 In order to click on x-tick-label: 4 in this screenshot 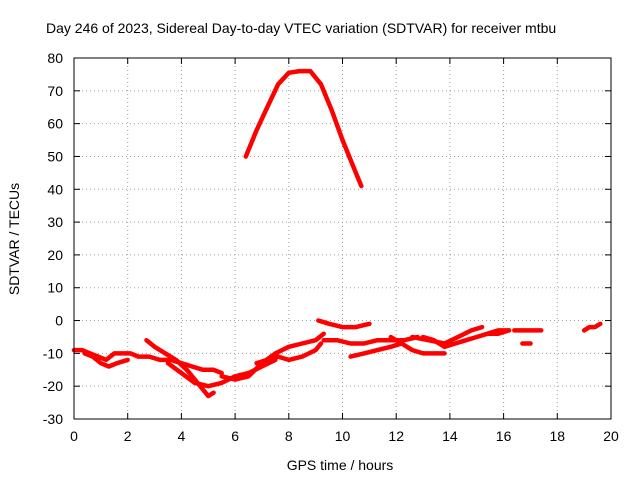, I will do `click(182, 436)`.